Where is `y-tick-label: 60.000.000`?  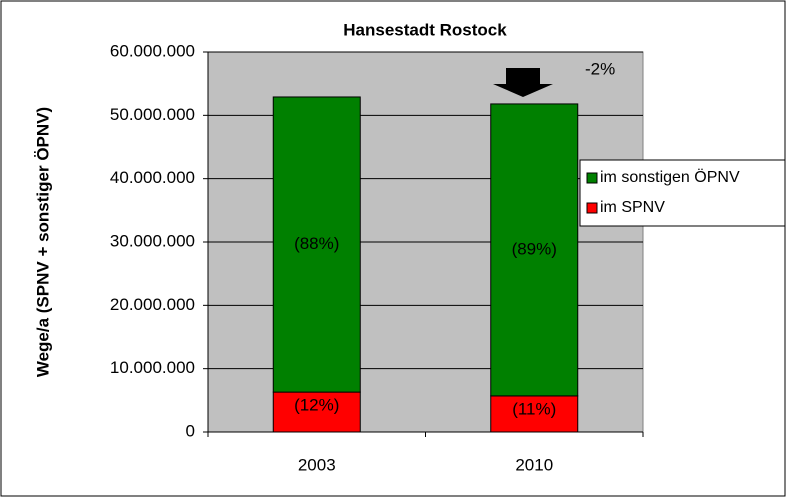 y-tick-label: 60.000.000 is located at coordinates (152, 50).